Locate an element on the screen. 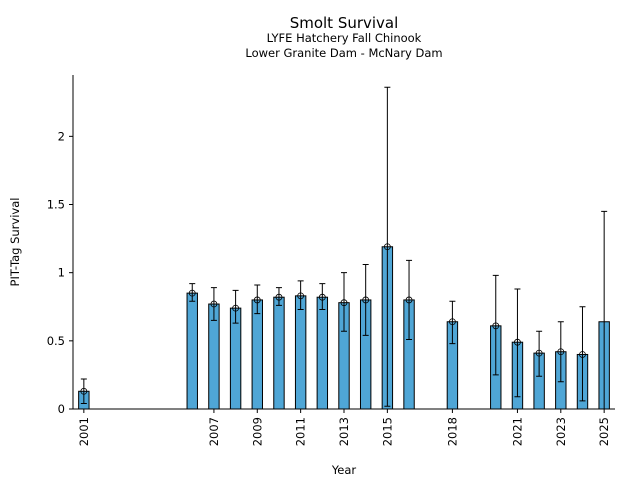 The width and height of the screenshot is (640, 480). y-ticks: 0 0.5 1 1.5 2 is located at coordinates (60, 272).